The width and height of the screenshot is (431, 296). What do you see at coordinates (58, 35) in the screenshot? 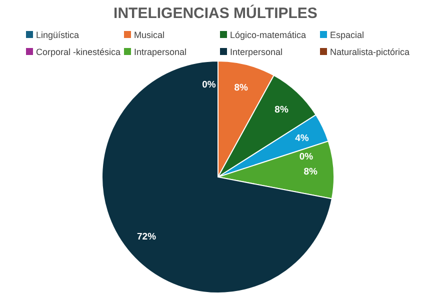
I see `legend-label: Lingüística` at bounding box center [58, 35].